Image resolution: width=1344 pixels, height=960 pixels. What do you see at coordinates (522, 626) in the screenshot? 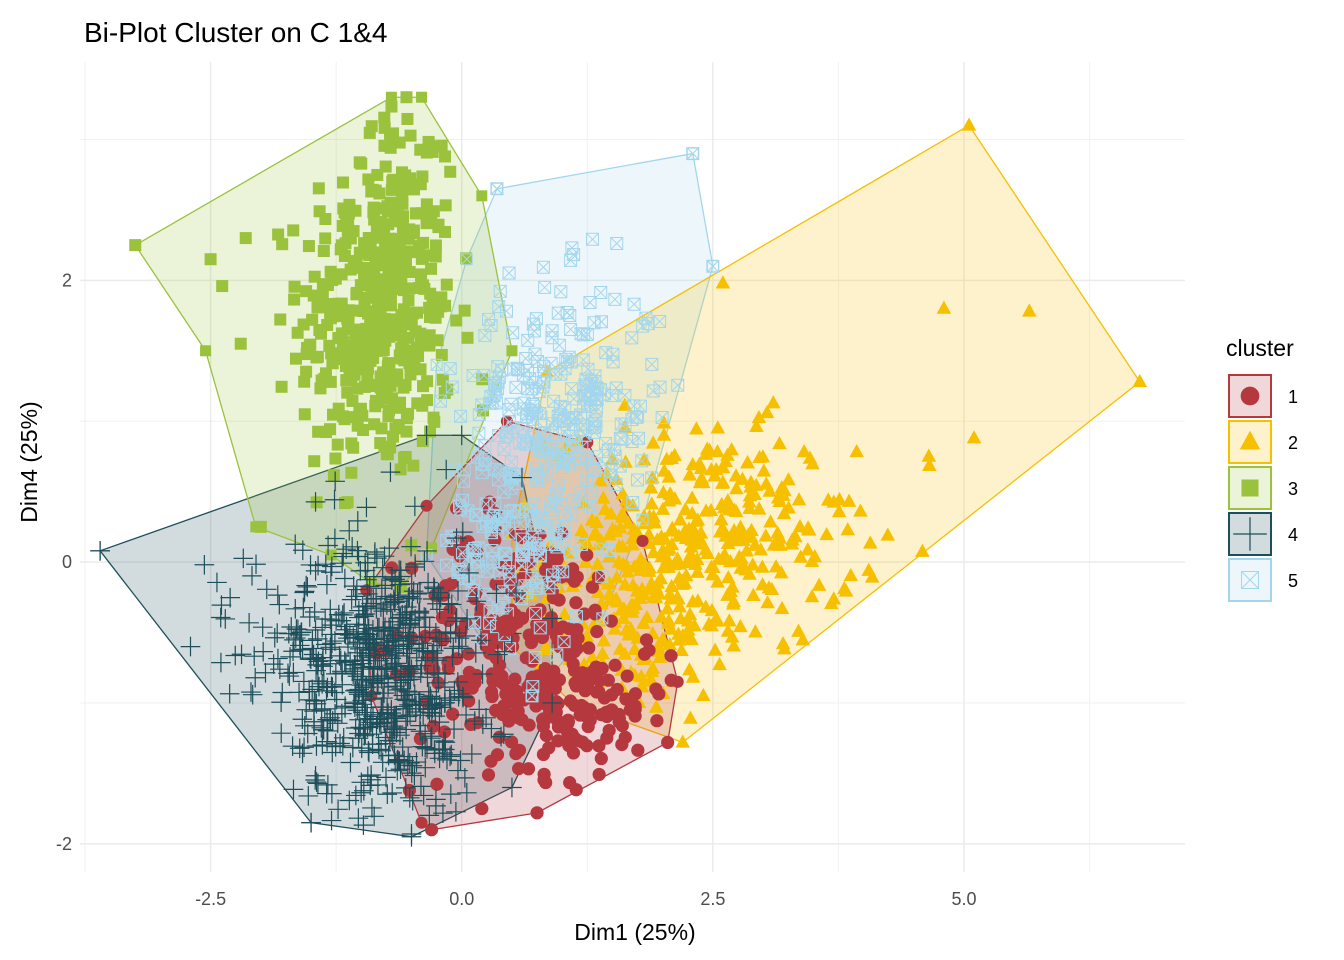
I see `cluster-1-points` at bounding box center [522, 626].